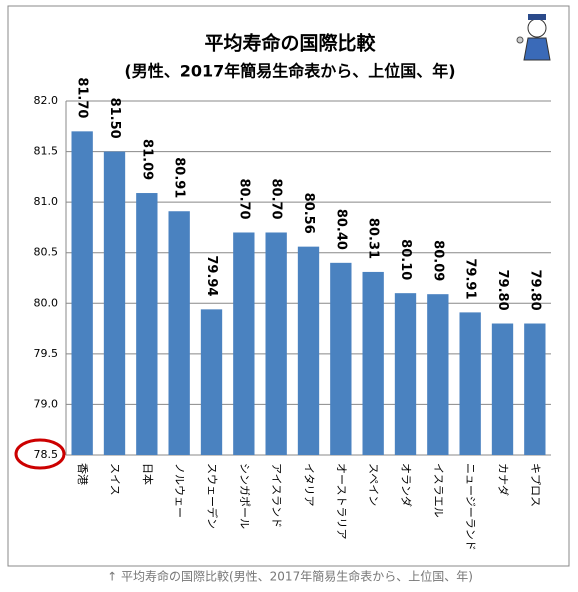 This screenshot has height=592, width=578. I want to click on x-tick-label: イスラエル, so click(438, 490).